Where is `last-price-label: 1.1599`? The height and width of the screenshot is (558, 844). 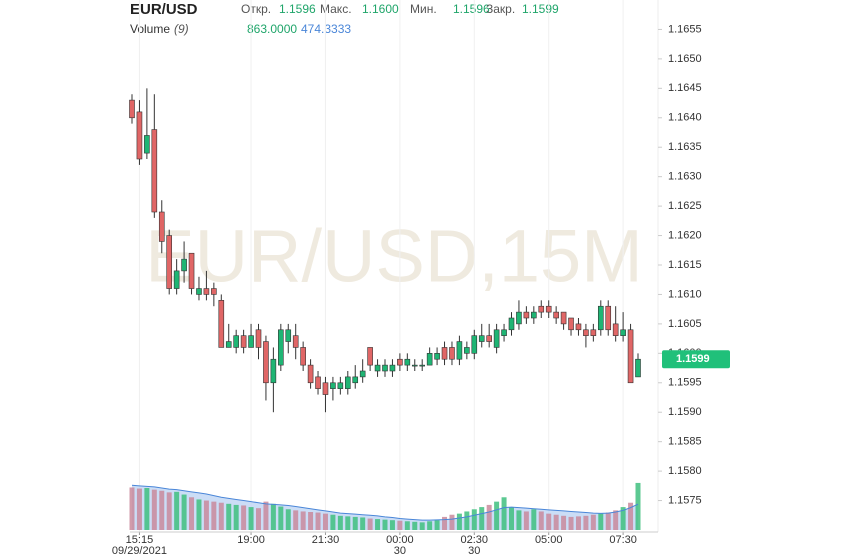
last-price-label: 1.1599 is located at coordinates (693, 359).